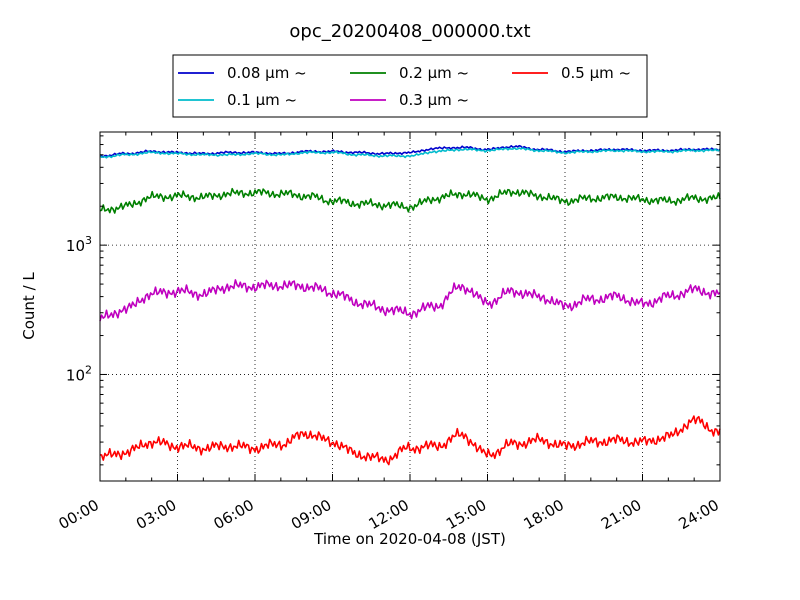 The width and height of the screenshot is (800, 600). What do you see at coordinates (596, 73) in the screenshot?
I see `legend-label: 0.5 µm ~` at bounding box center [596, 73].